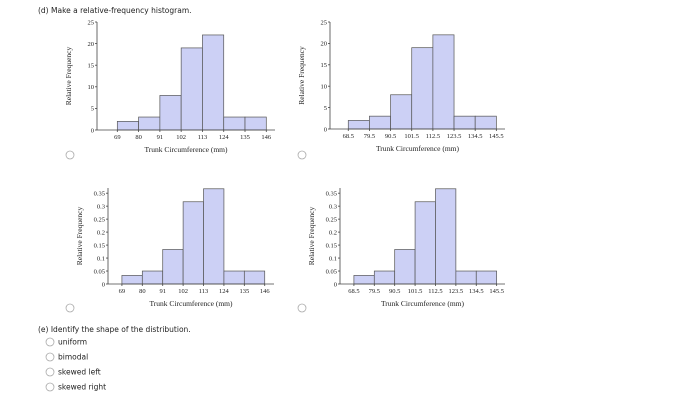 This screenshot has height=405, width=700. I want to click on x-tick-label: 135, so click(245, 137).